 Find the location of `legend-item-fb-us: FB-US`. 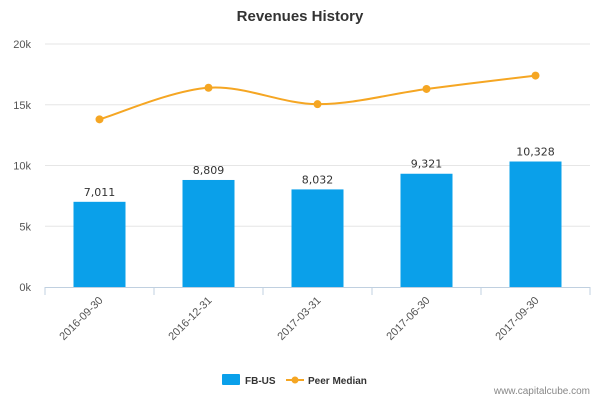

legend-item-fb-us: FB-US is located at coordinates (249, 380).